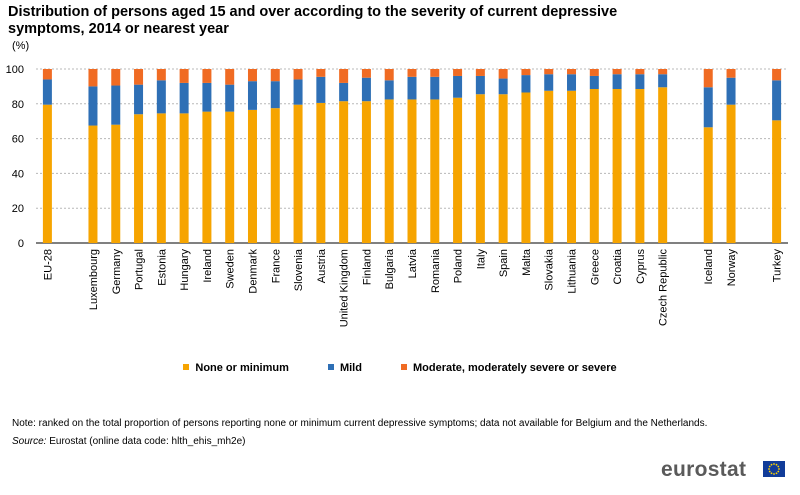  I want to click on x-tick-label: Denmark, so click(253, 271).